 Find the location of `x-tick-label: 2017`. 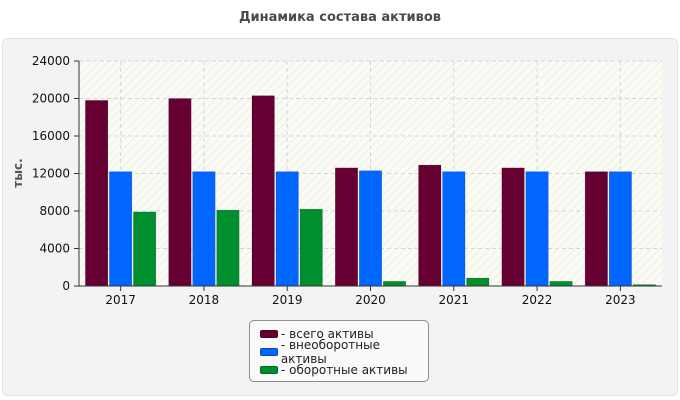

x-tick-label: 2017 is located at coordinates (120, 300).